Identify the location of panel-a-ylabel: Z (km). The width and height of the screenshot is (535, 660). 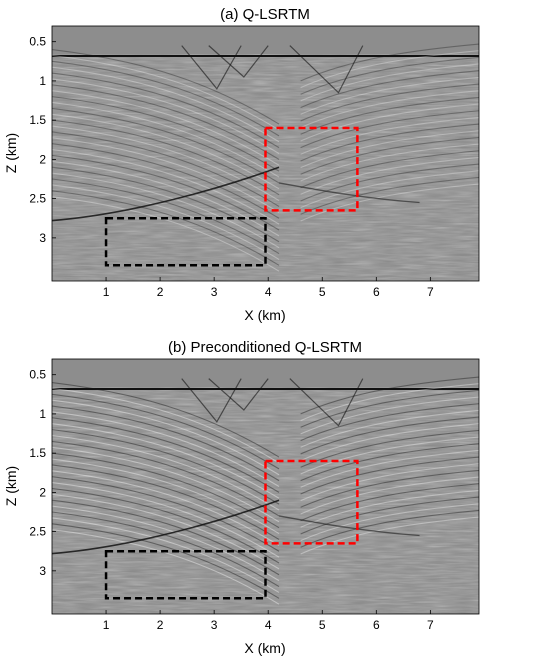
(11, 153).